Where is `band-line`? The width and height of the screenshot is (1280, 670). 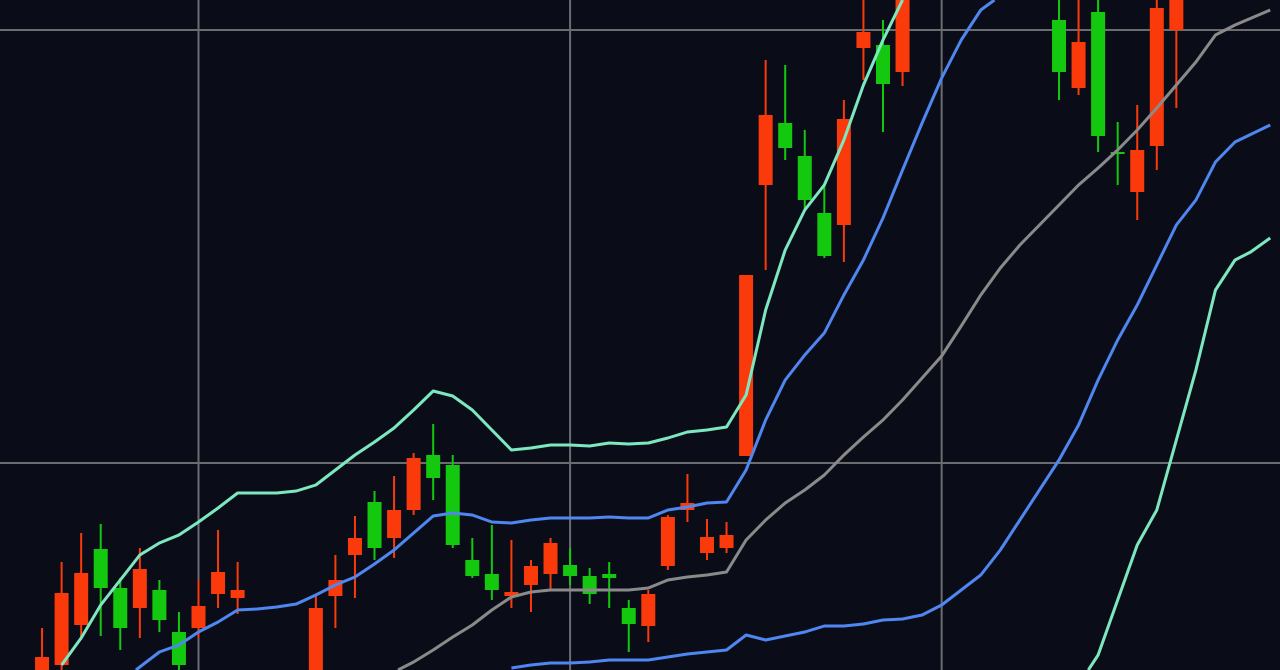
band-line is located at coordinates (1179, 453).